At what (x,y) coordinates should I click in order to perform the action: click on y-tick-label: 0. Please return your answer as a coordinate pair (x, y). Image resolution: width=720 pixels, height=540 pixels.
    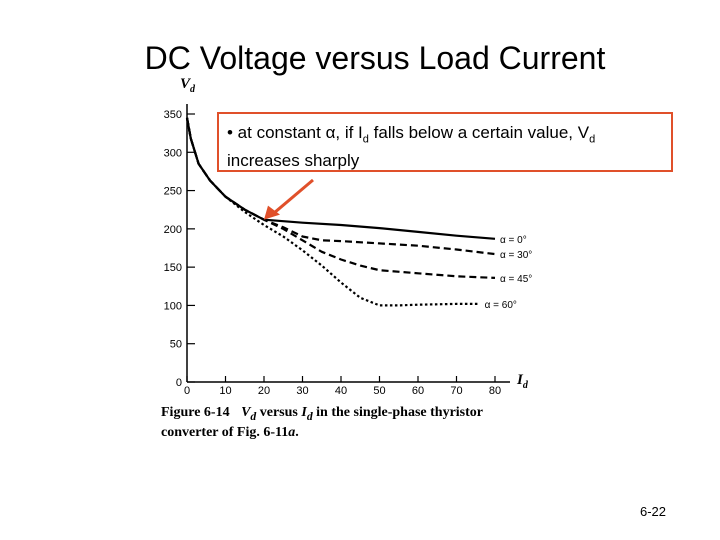
    Looking at the image, I should click on (179, 383).